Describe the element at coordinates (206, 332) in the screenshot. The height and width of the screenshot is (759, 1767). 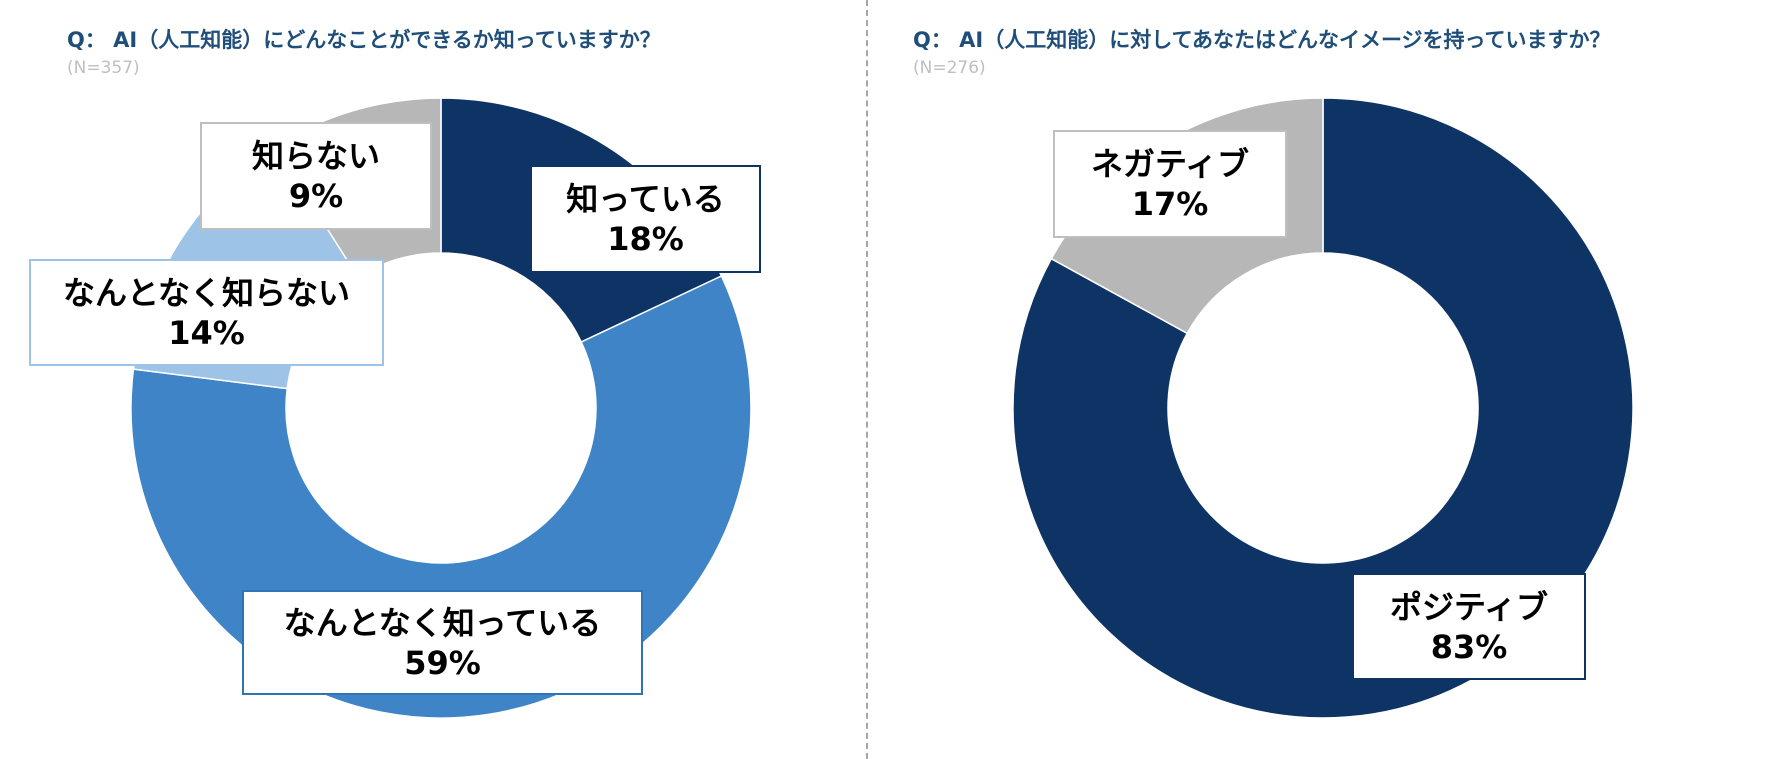
I see `slice-value-label: 14%` at that location.